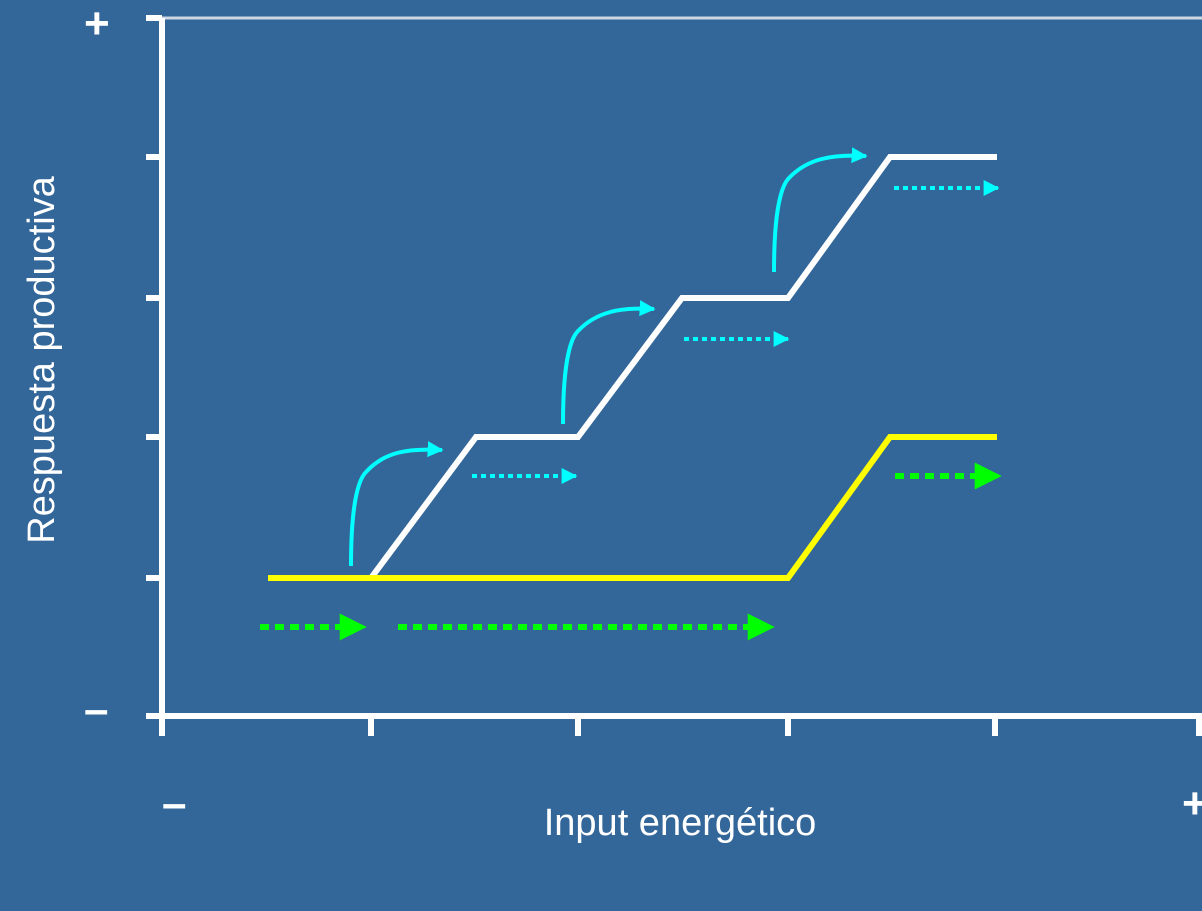 The width and height of the screenshot is (1202, 911). I want to click on y-axis-title: Respuesta productiva, so click(42, 360).